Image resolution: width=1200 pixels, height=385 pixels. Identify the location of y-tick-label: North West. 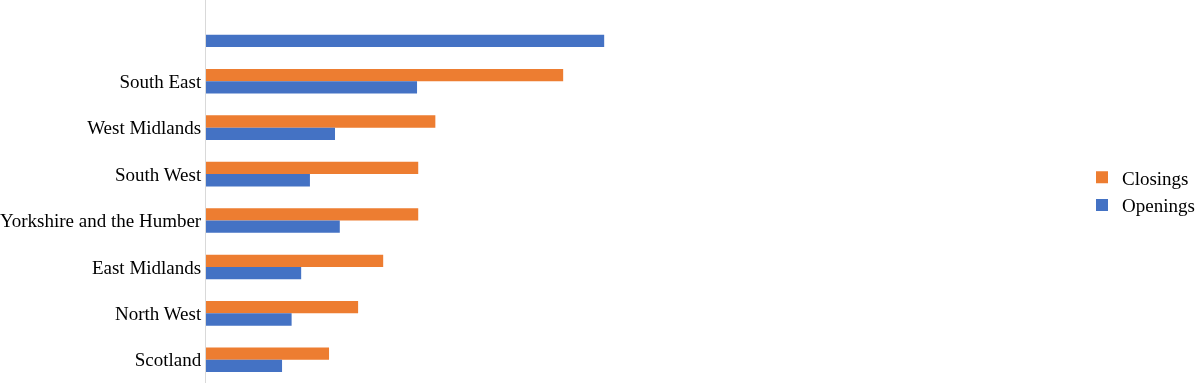
(158, 314).